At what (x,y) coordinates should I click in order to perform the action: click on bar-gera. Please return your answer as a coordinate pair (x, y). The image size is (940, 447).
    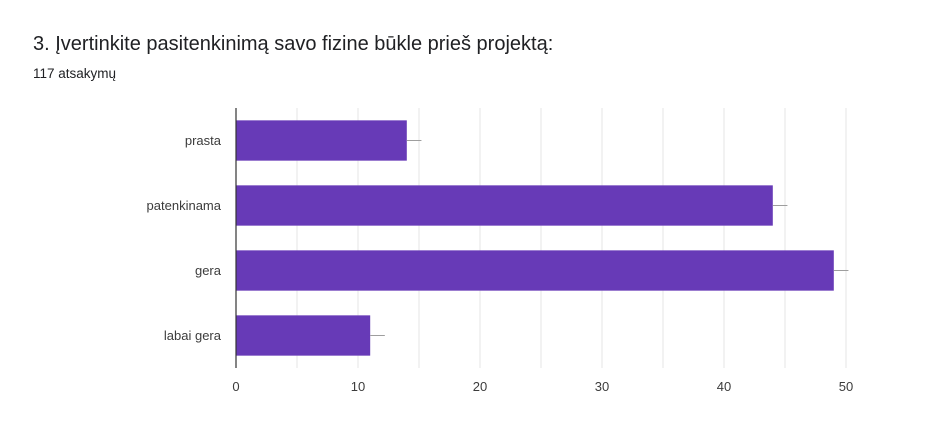
    Looking at the image, I should click on (535, 270).